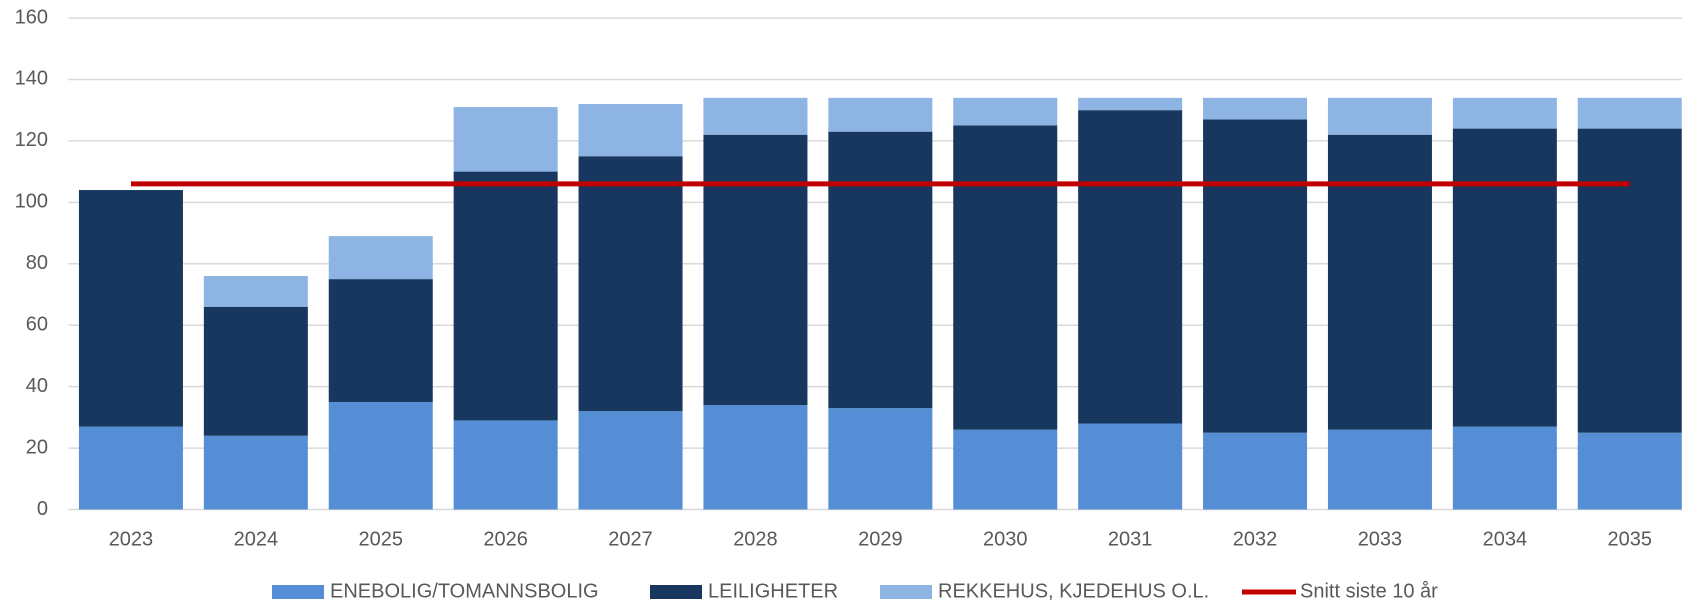 This screenshot has width=1682, height=603. Describe the element at coordinates (37, 386) in the screenshot. I see `y-tick-label: 40` at that location.